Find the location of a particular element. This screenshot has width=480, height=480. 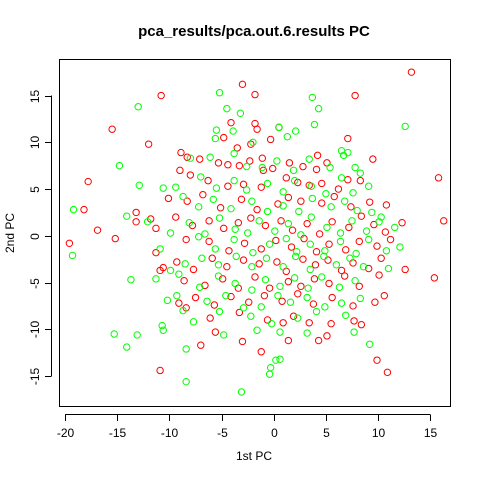

y-tick-label: 5 is located at coordinates (35, 189).